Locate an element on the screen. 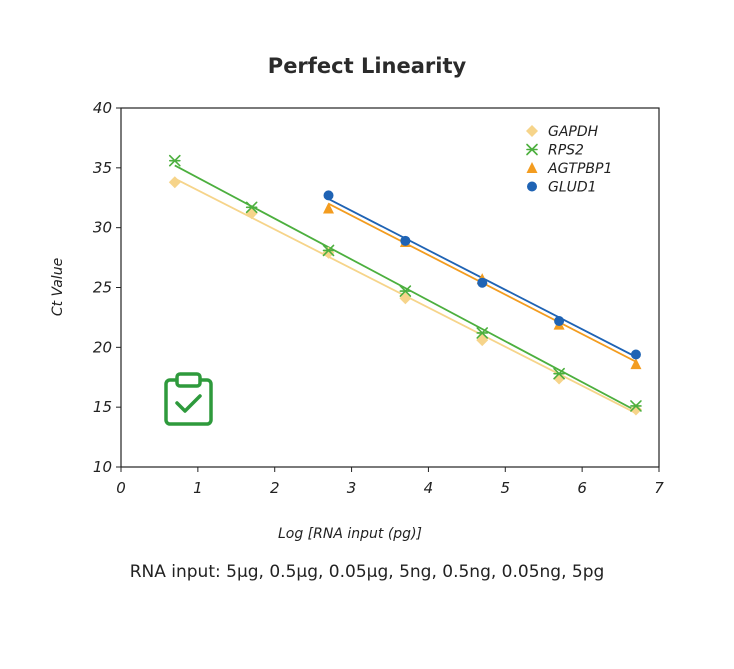  x-axis-label: Log [RNA input (pg)] is located at coordinates (350, 534).